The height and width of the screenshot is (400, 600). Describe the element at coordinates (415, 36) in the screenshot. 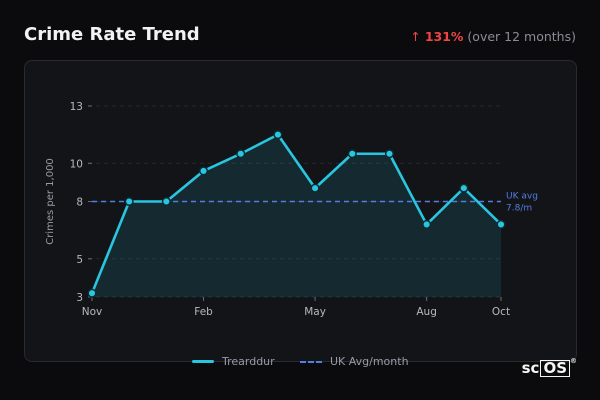

I see `arrow-up-icon: ↑` at that location.